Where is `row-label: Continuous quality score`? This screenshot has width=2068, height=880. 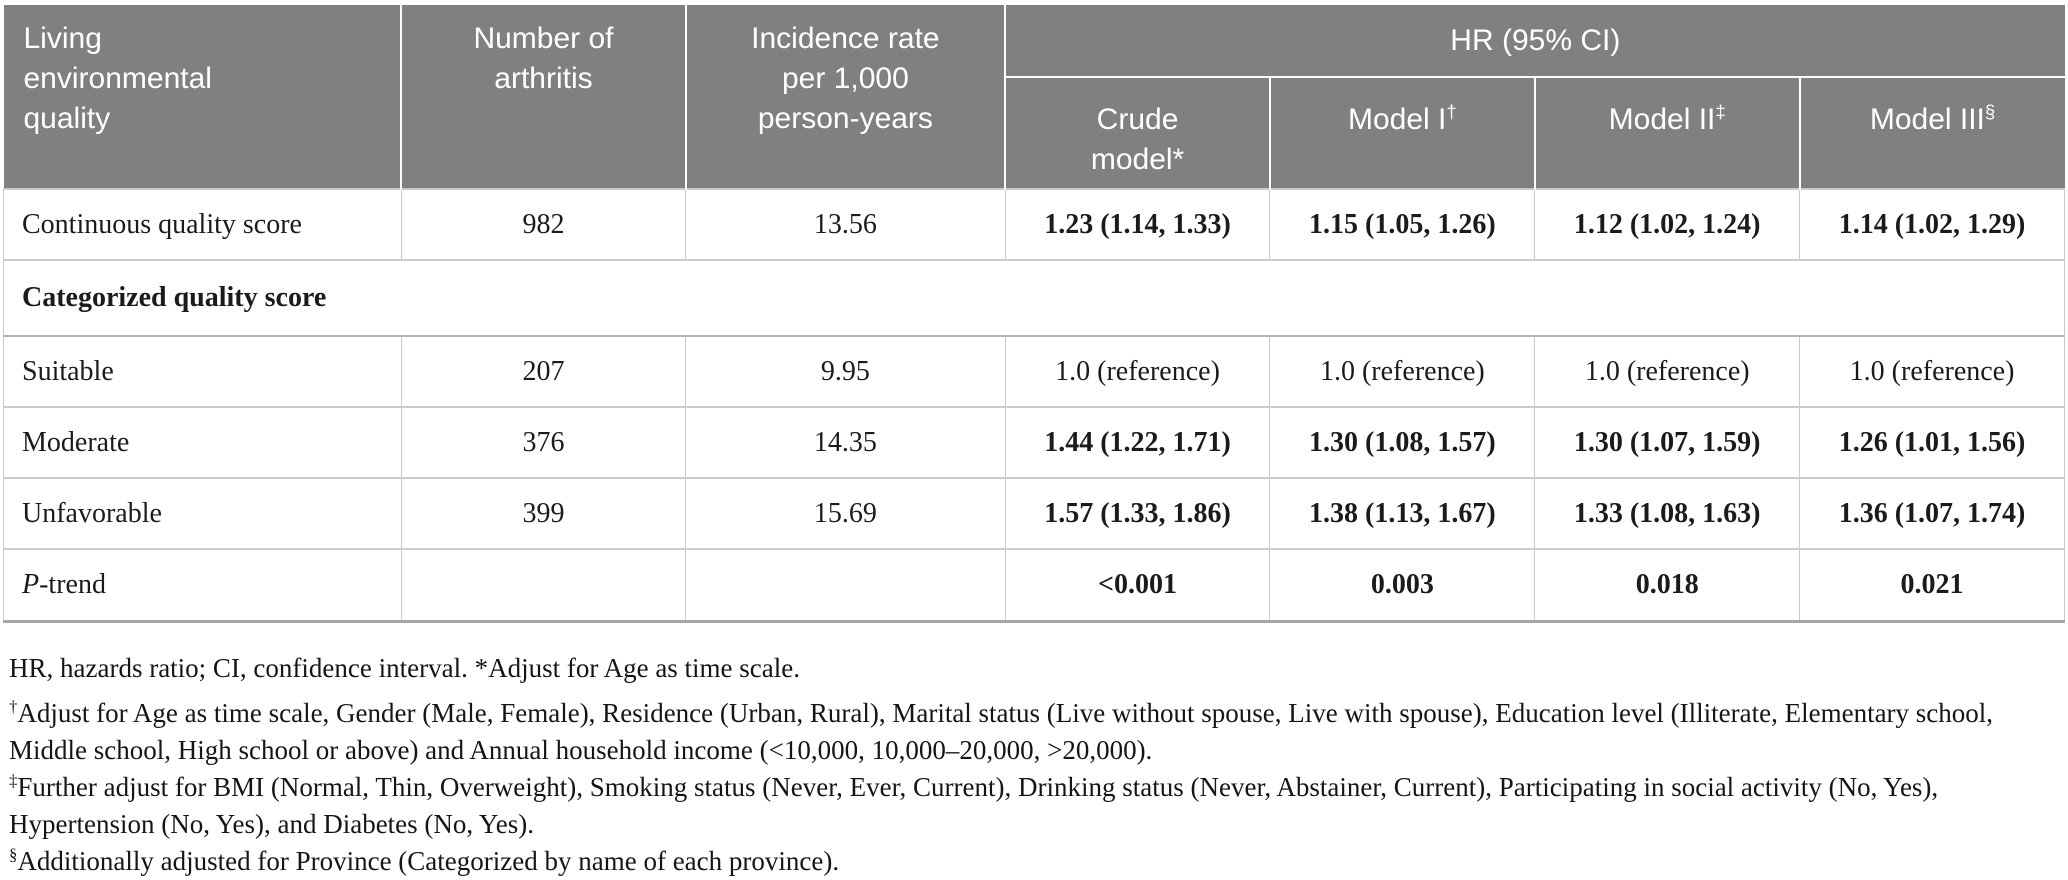 row-label: Continuous quality score is located at coordinates (202, 224).